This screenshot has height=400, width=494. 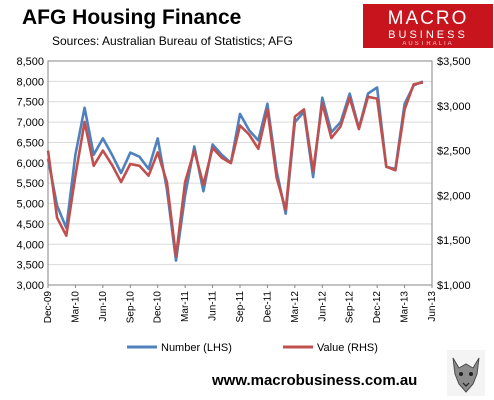 What do you see at coordinates (30, 184) in the screenshot?
I see `left-tick-label: 5,500` at bounding box center [30, 184].